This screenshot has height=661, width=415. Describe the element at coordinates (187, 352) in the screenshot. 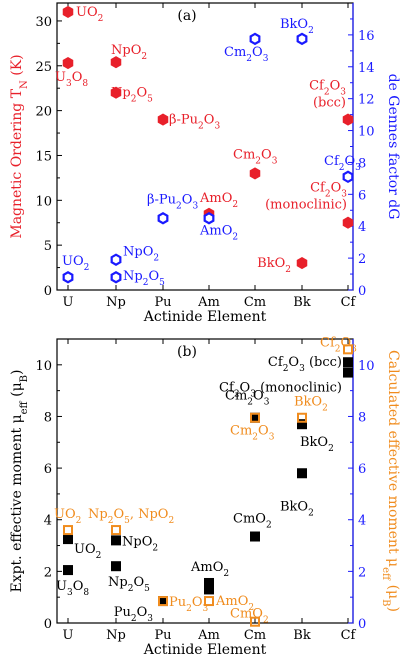

I see `panel-label: (b)` at that location.